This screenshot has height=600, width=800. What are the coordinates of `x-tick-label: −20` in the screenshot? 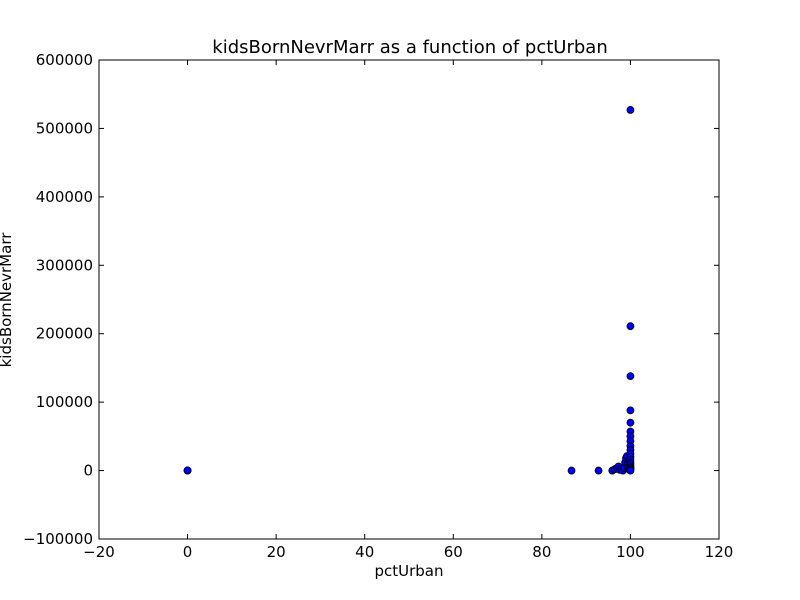 It's located at (99, 552).